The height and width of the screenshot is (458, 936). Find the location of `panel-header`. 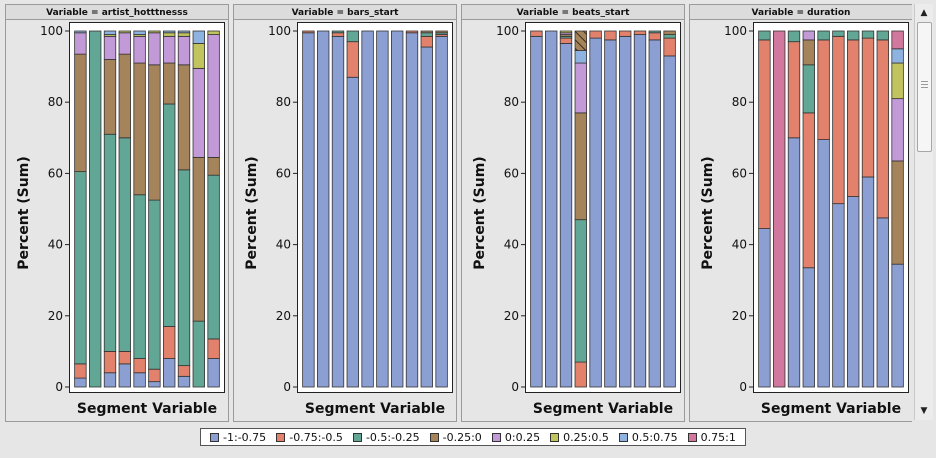

panel-header is located at coordinates (117, 12).